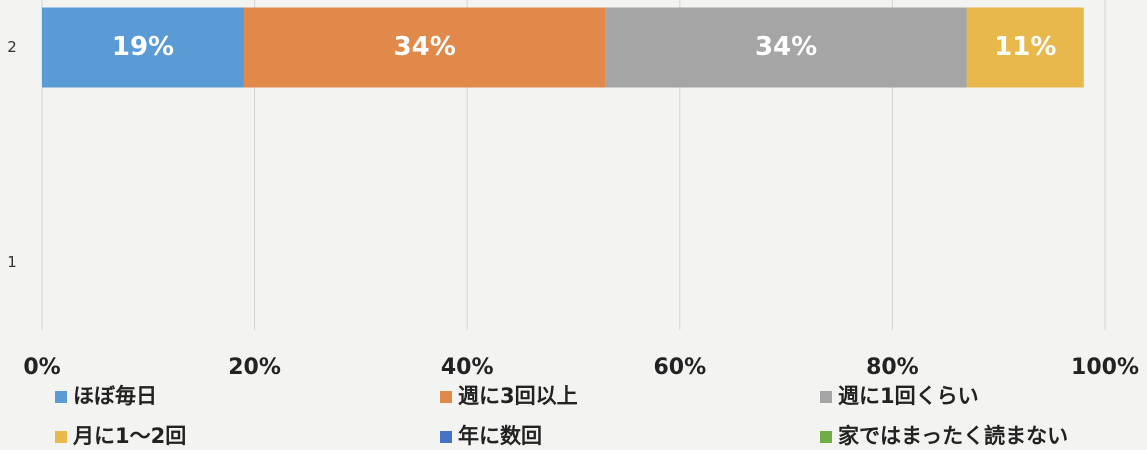  Describe the element at coordinates (12, 262) in the screenshot. I see `y-tick-label: 1` at that location.